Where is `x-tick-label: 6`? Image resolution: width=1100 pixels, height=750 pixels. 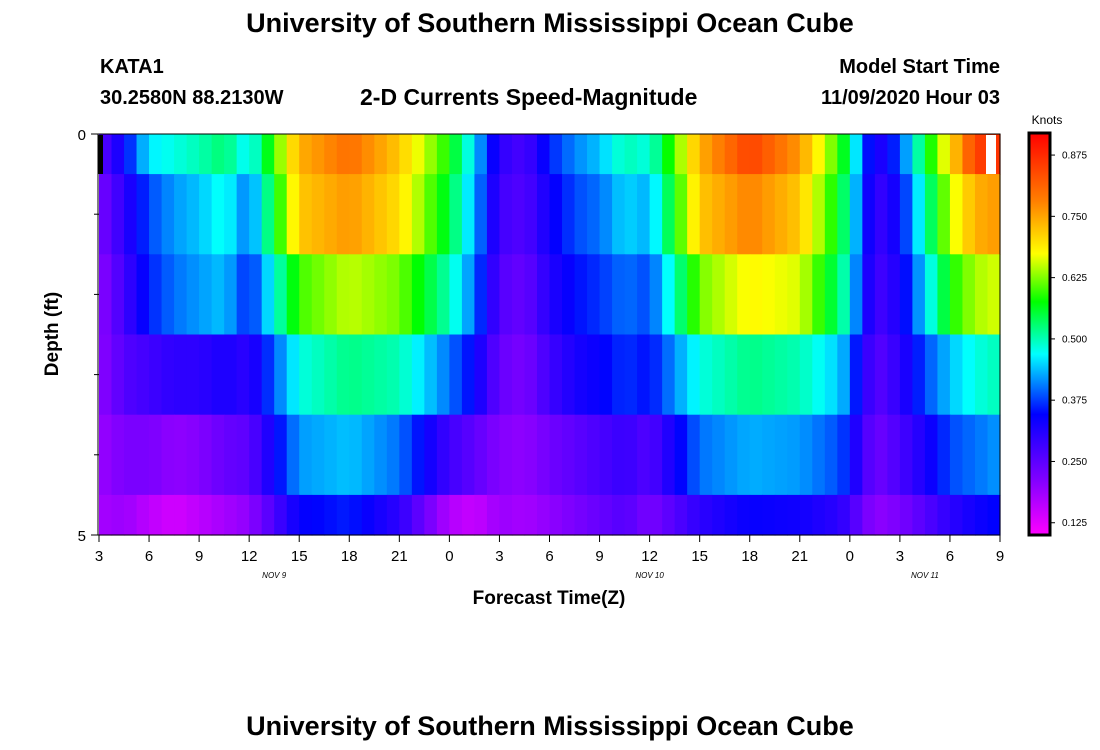 x-tick-label: 6 is located at coordinates (549, 556).